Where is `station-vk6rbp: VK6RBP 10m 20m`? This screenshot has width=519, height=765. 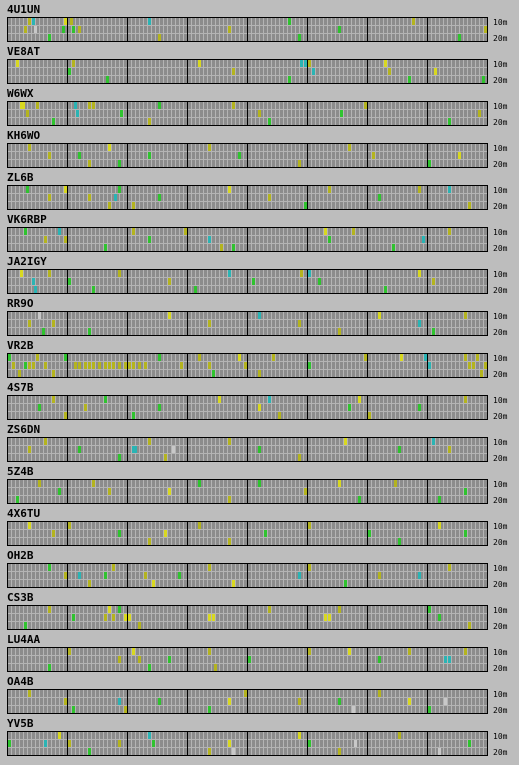
station-vk6rbp: VK6RBP 10m 20m is located at coordinates (259, 232).